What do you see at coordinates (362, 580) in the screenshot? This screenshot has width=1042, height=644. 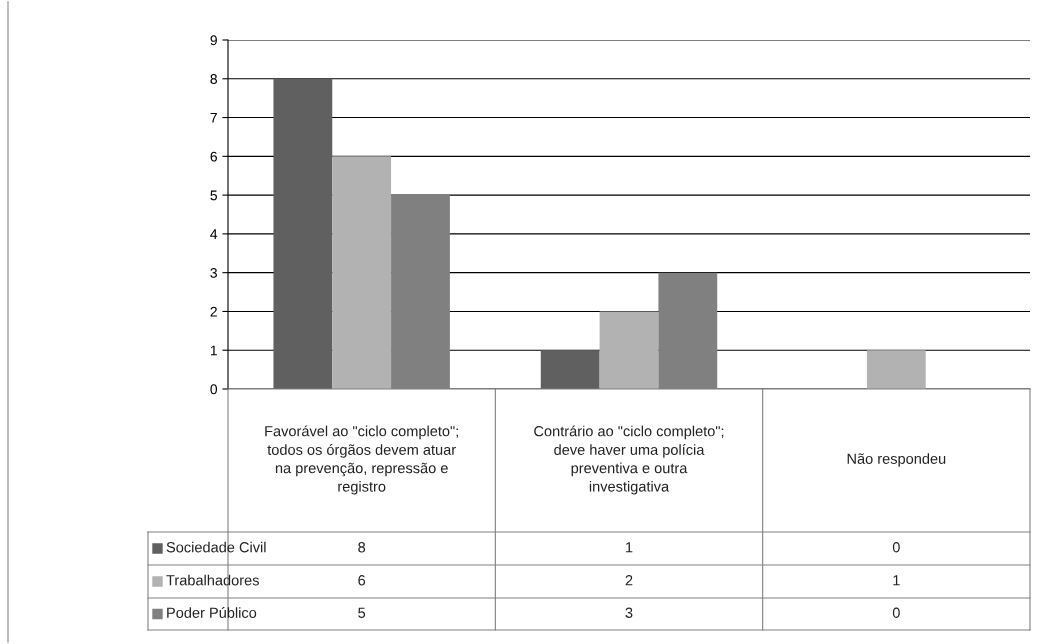 I see `data-label: 6` at bounding box center [362, 580].